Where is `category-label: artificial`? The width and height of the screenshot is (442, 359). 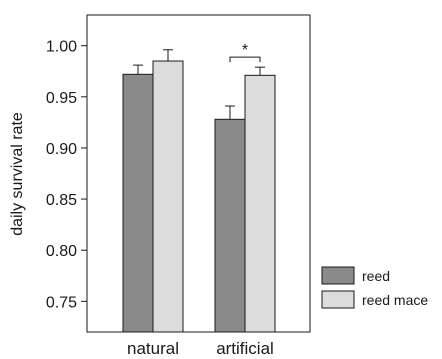 category-label: artificial is located at coordinates (245, 348).